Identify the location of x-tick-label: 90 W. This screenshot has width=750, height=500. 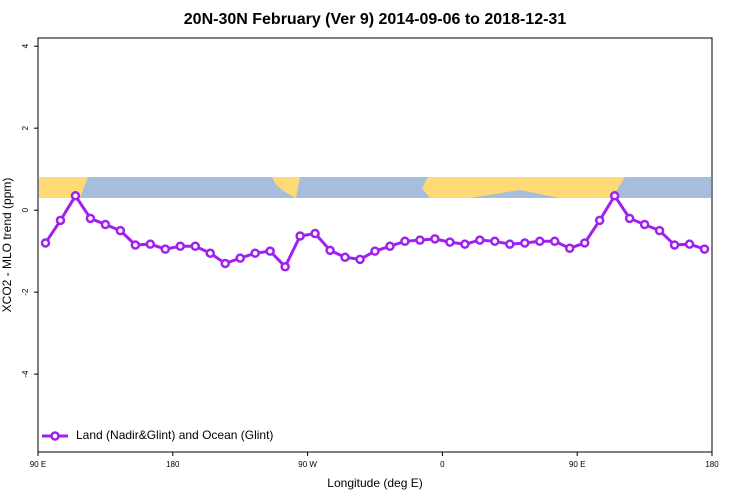
(307, 464).